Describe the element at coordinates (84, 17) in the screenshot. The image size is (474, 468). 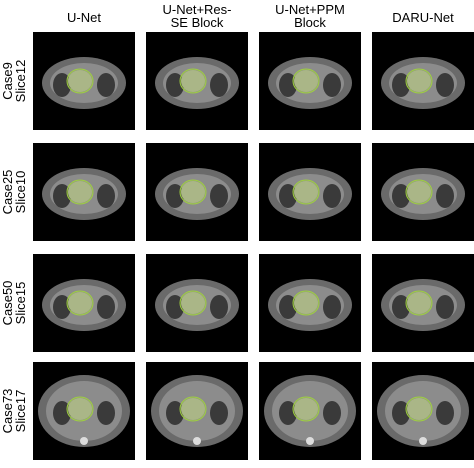
I see `column-header: U-Net` at that location.